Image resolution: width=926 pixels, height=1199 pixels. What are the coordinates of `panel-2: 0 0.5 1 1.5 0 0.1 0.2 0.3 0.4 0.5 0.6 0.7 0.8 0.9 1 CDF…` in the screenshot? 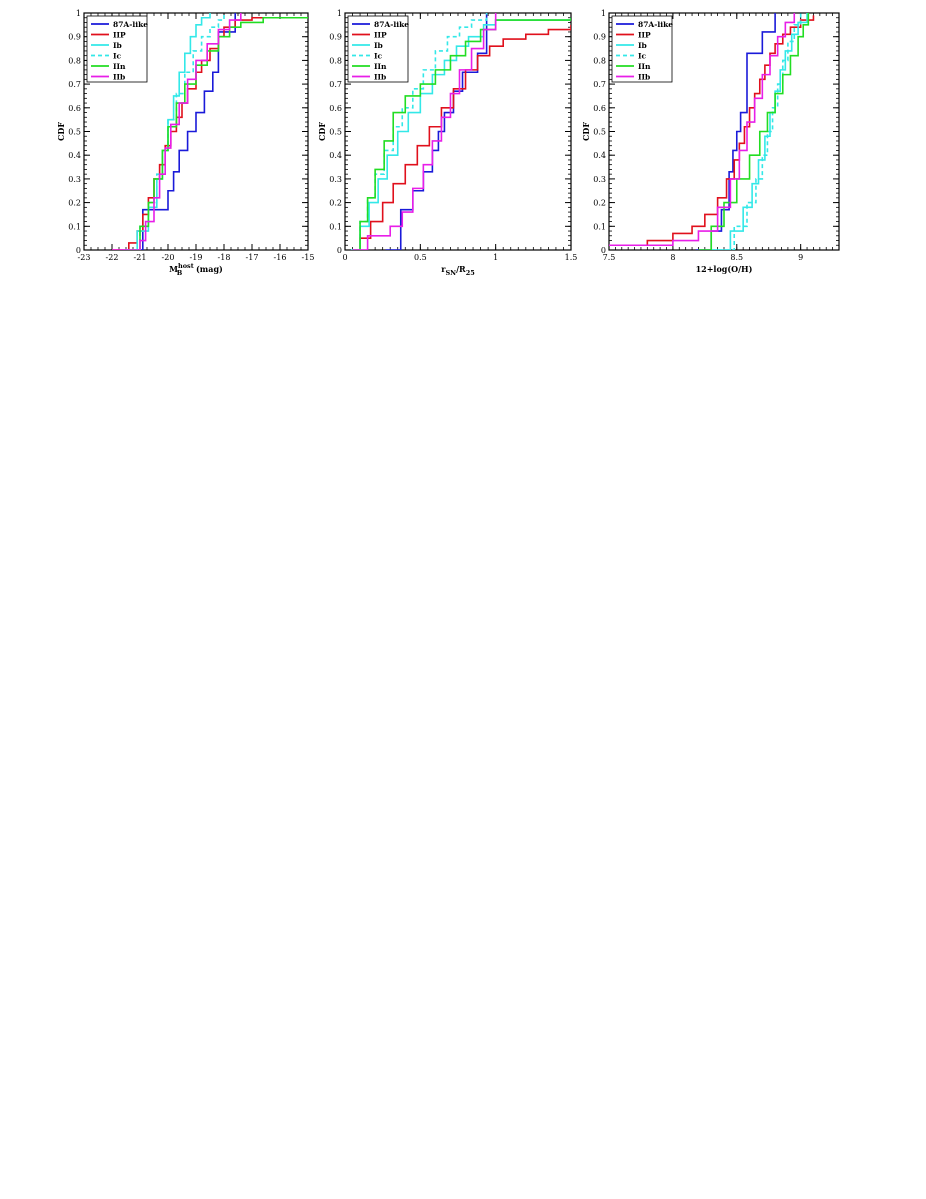 It's located at (447, 143).